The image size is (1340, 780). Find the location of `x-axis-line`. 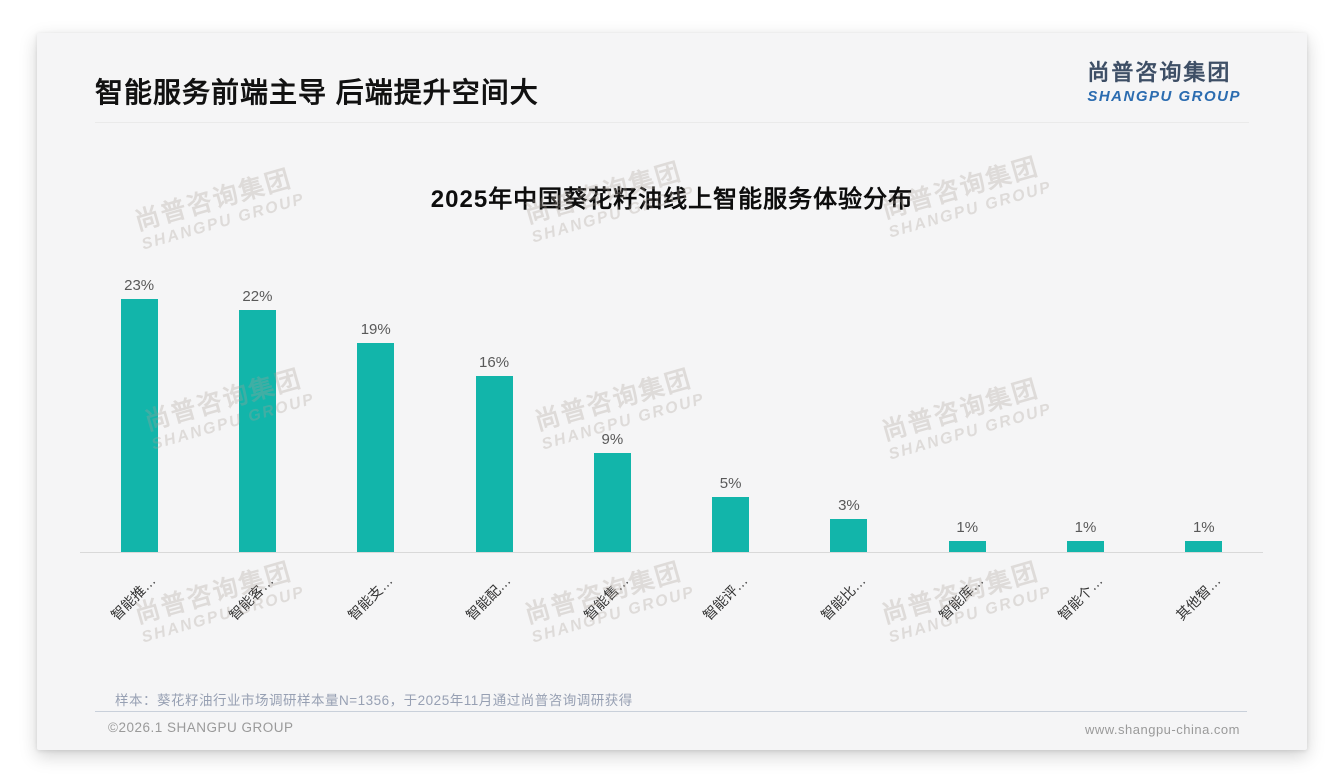

x-axis-line is located at coordinates (671, 552).